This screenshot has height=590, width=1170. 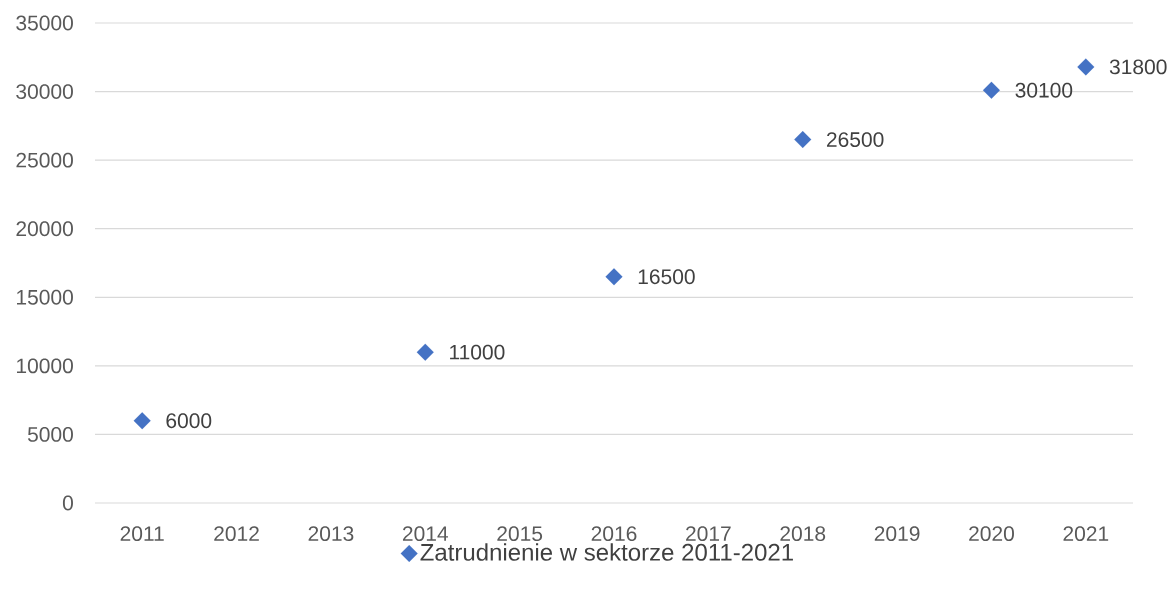 I want to click on x-tick-label: 2012, so click(x=236, y=534).